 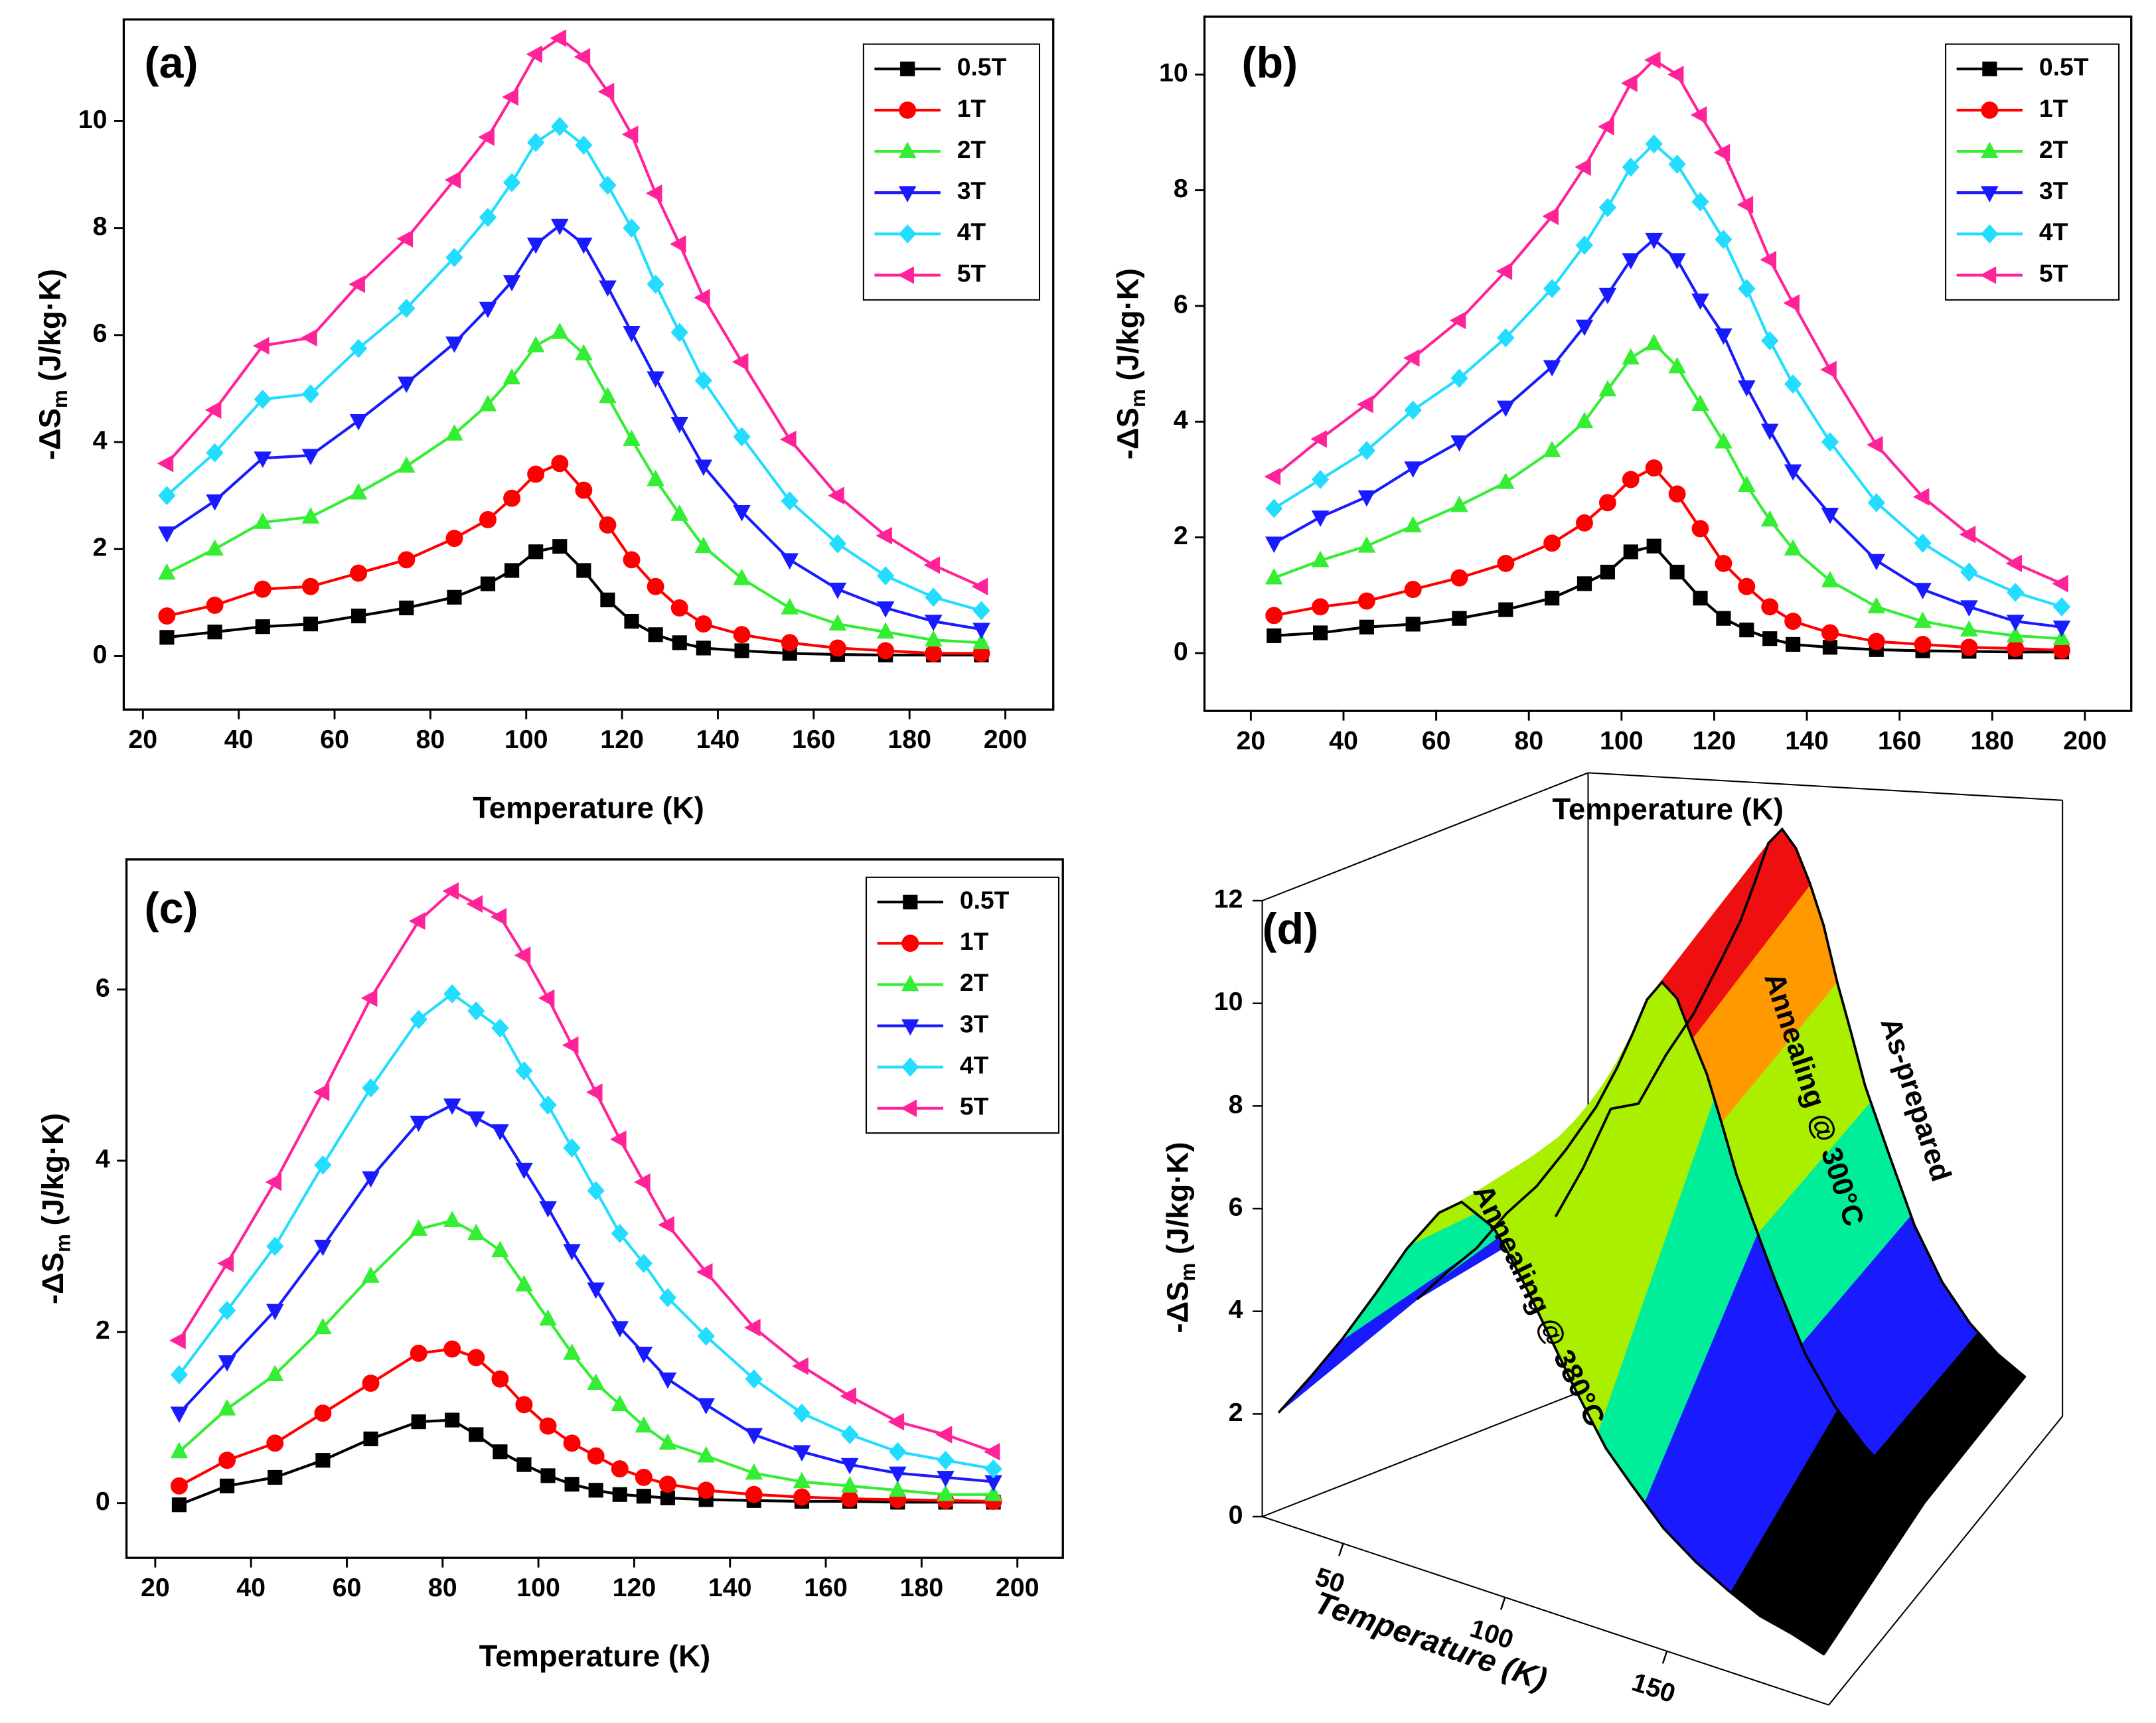 I want to click on x-tick-label: 140, so click(x=730, y=1587).